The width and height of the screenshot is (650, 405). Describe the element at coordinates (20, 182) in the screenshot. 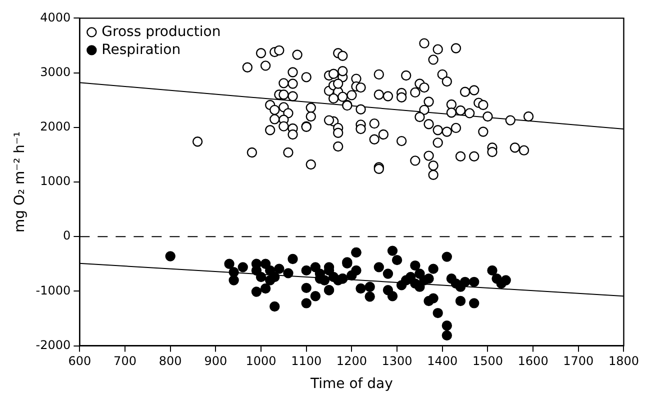

I see `y-axis-title: mg O₂ m⁻² h⁻¹` at that location.